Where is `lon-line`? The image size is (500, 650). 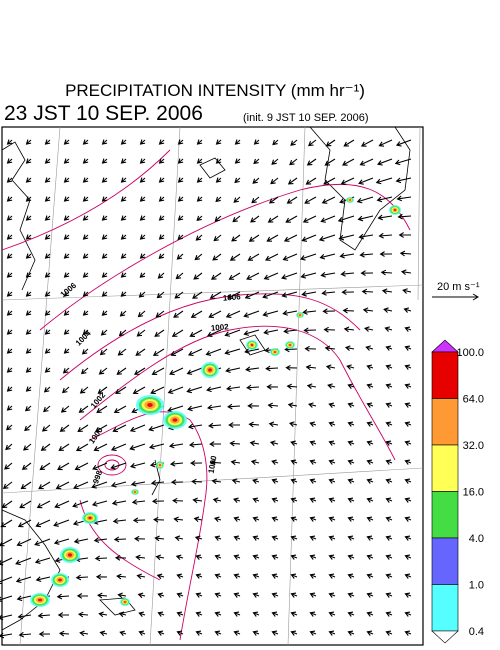 lon-line is located at coordinates (165, 386).